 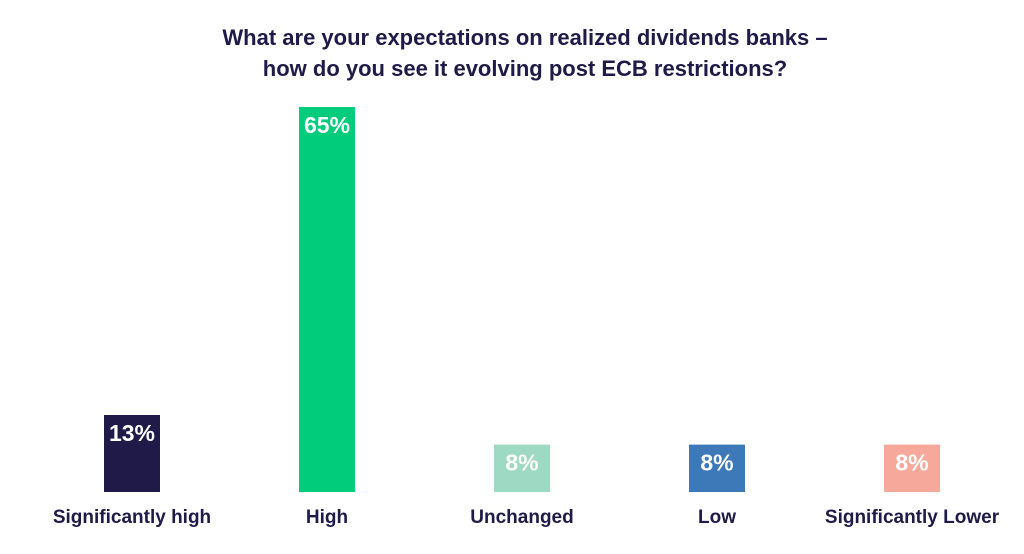 What do you see at coordinates (132, 433) in the screenshot?
I see `data-label-0: 13%` at bounding box center [132, 433].